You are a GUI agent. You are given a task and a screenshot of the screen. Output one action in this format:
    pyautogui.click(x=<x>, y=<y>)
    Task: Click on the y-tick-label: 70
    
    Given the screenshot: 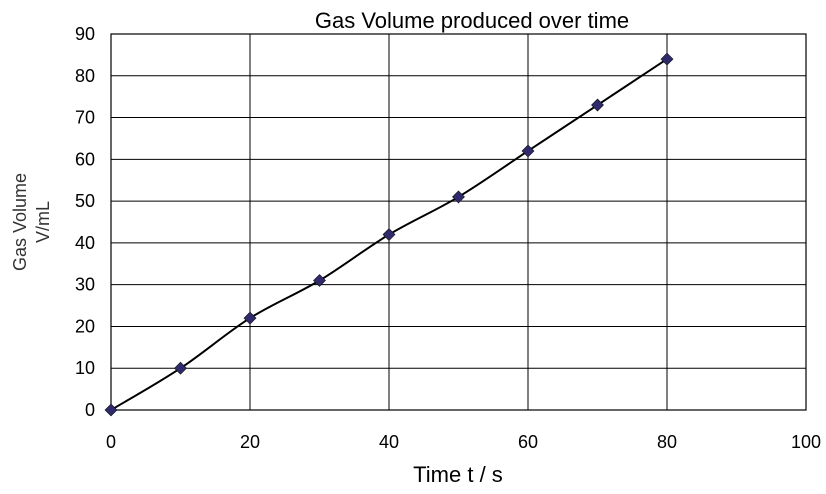 What is the action you would take?
    pyautogui.click(x=85, y=118)
    